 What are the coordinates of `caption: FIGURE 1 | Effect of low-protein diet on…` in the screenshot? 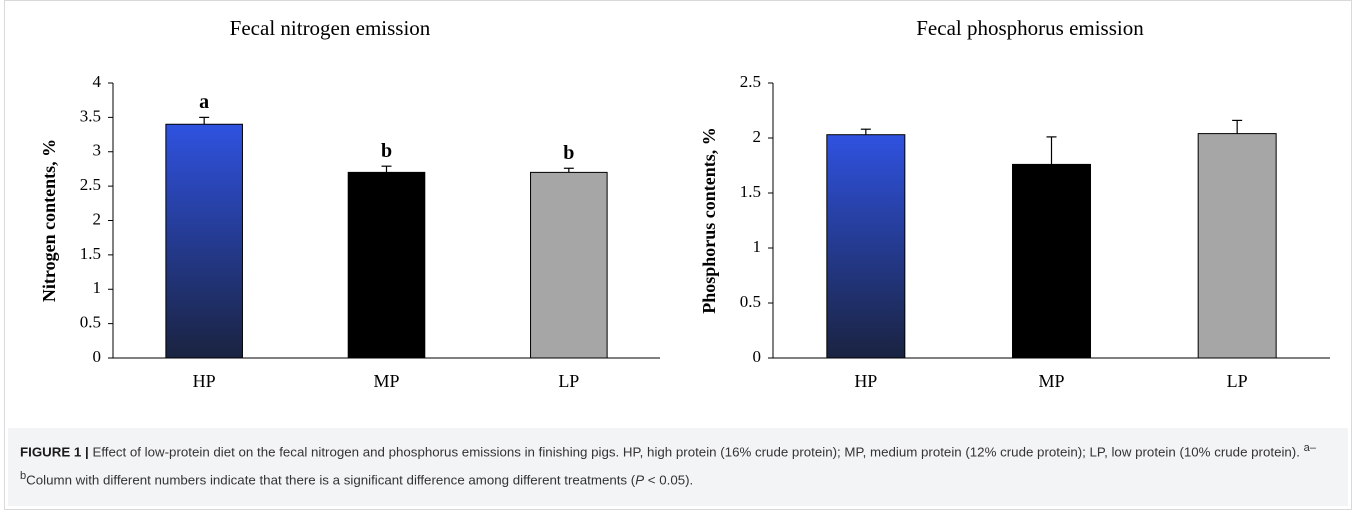 It's located at (678, 467).